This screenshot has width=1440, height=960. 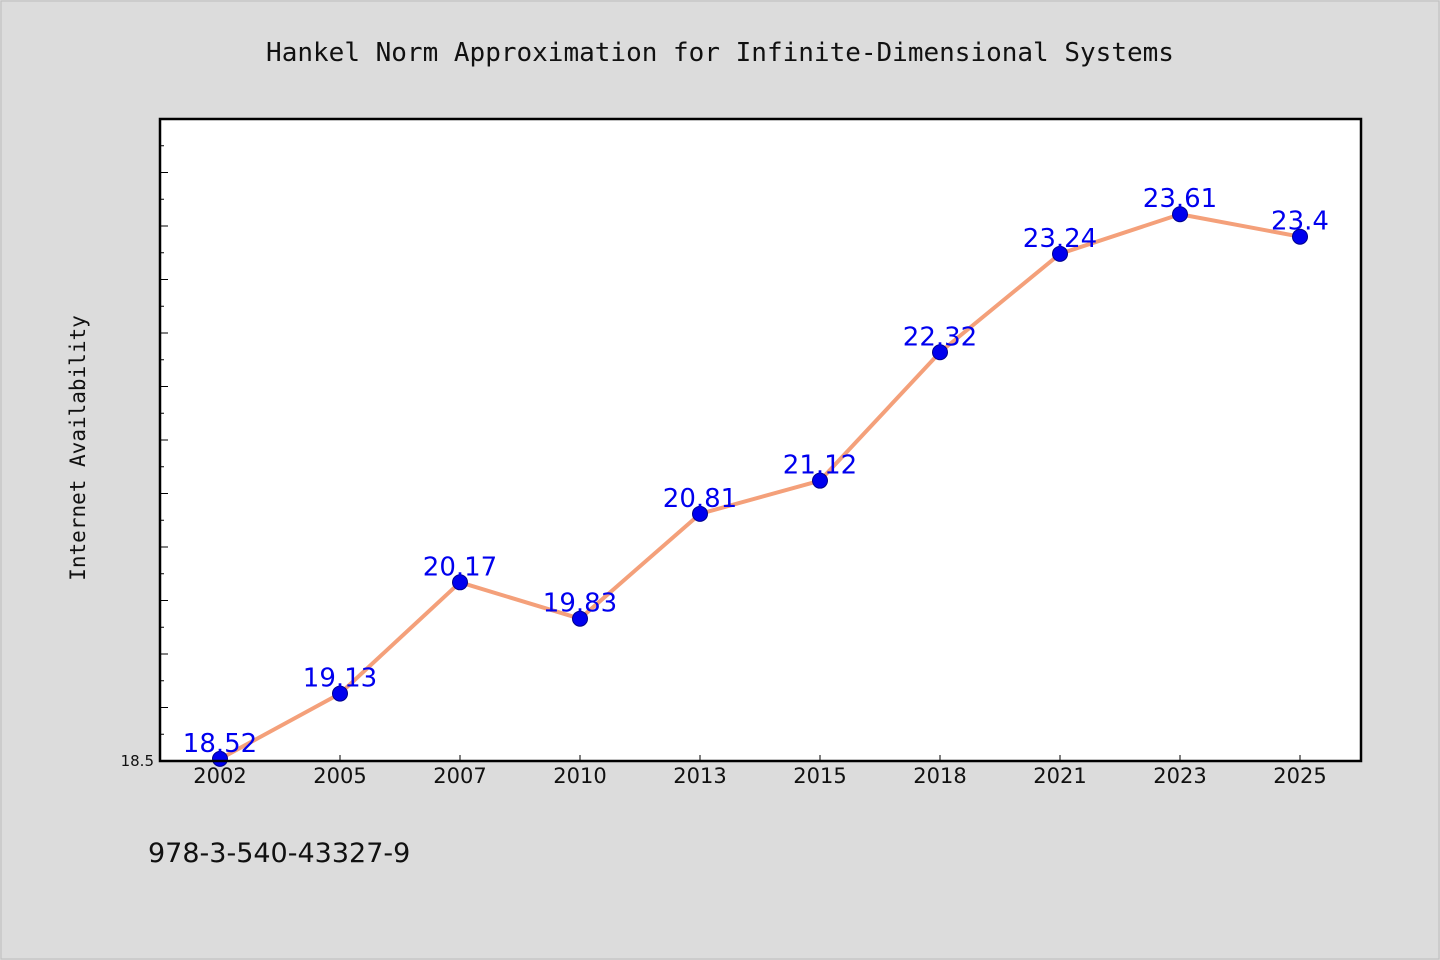 What do you see at coordinates (1180, 199) in the screenshot?
I see `data-label: 23.61` at bounding box center [1180, 199].